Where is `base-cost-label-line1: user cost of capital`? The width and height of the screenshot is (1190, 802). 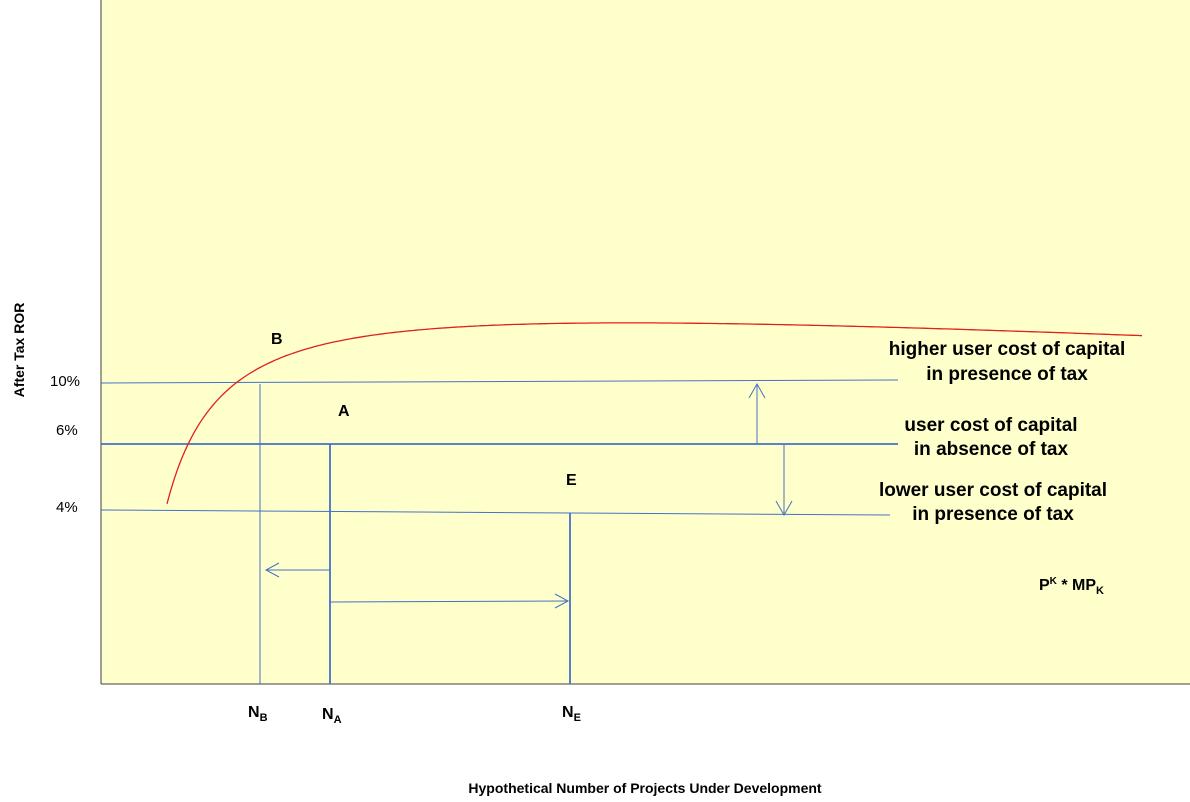
base-cost-label-line1: user cost of capital is located at coordinates (990, 425).